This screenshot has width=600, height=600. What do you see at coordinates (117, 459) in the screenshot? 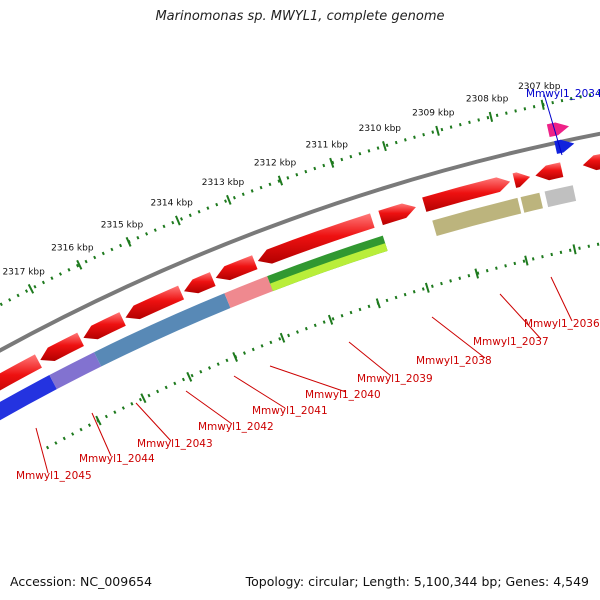
I see `gene-label: Mmwyl1_2044` at bounding box center [117, 459].